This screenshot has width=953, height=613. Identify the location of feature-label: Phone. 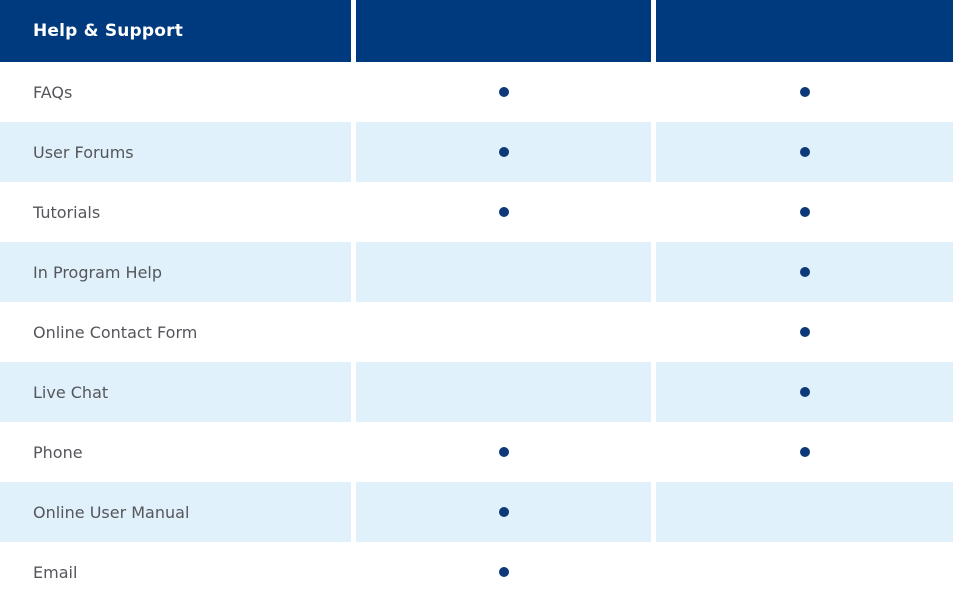
(58, 452).